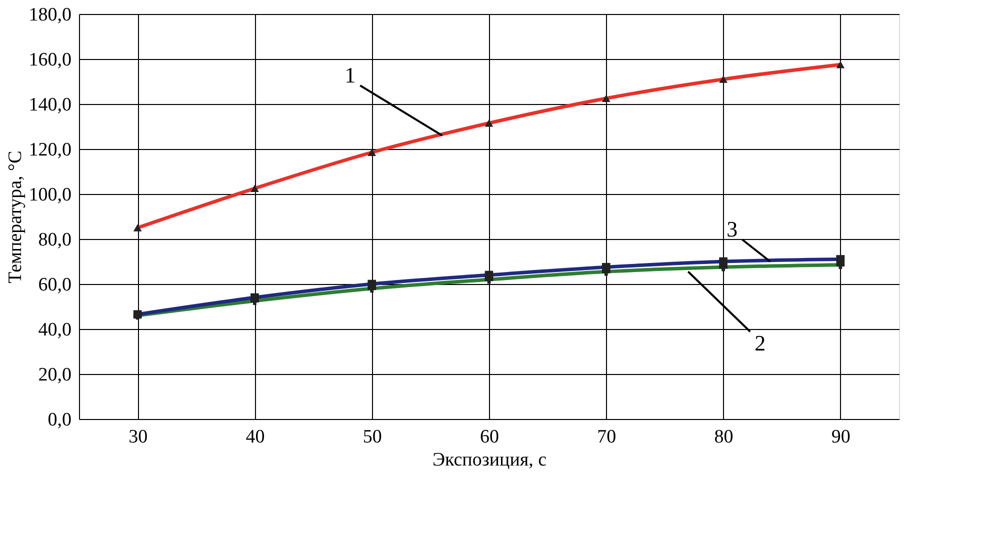 The image size is (995, 538). I want to click on annotation: 2, so click(760, 343).